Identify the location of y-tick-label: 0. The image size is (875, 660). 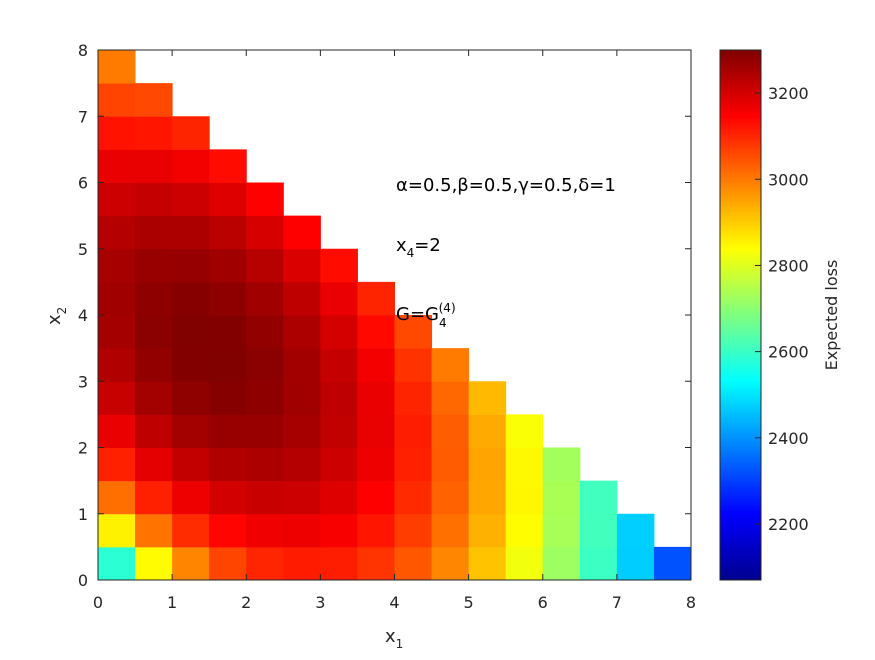
(83, 580).